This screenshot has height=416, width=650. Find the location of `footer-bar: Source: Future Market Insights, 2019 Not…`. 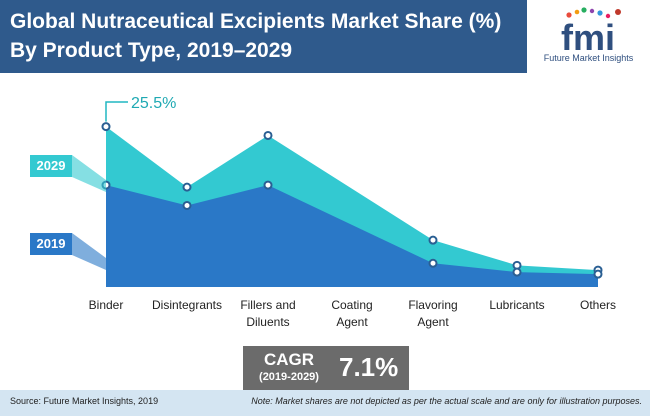

footer-bar: Source: Future Market Insights, 2019 Not… is located at coordinates (325, 403).